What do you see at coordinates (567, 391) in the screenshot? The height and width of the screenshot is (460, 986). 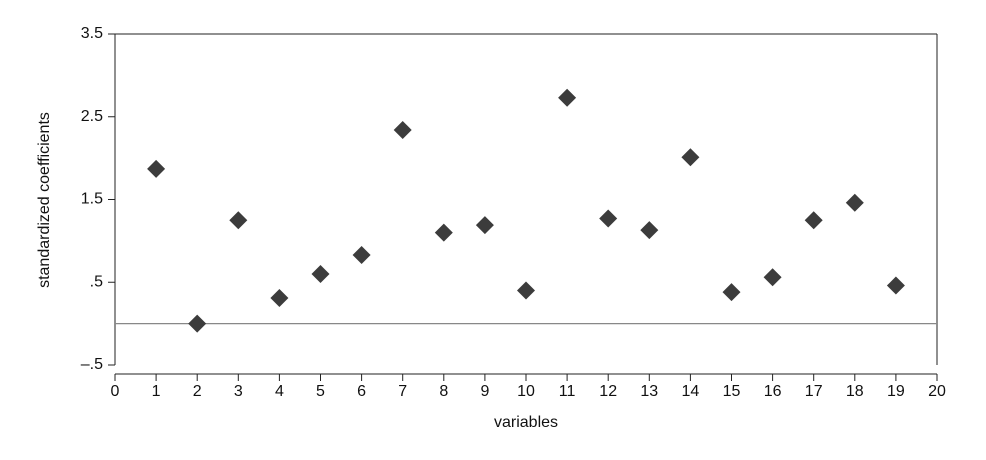 I see `x-tick-label: 11` at bounding box center [567, 391].